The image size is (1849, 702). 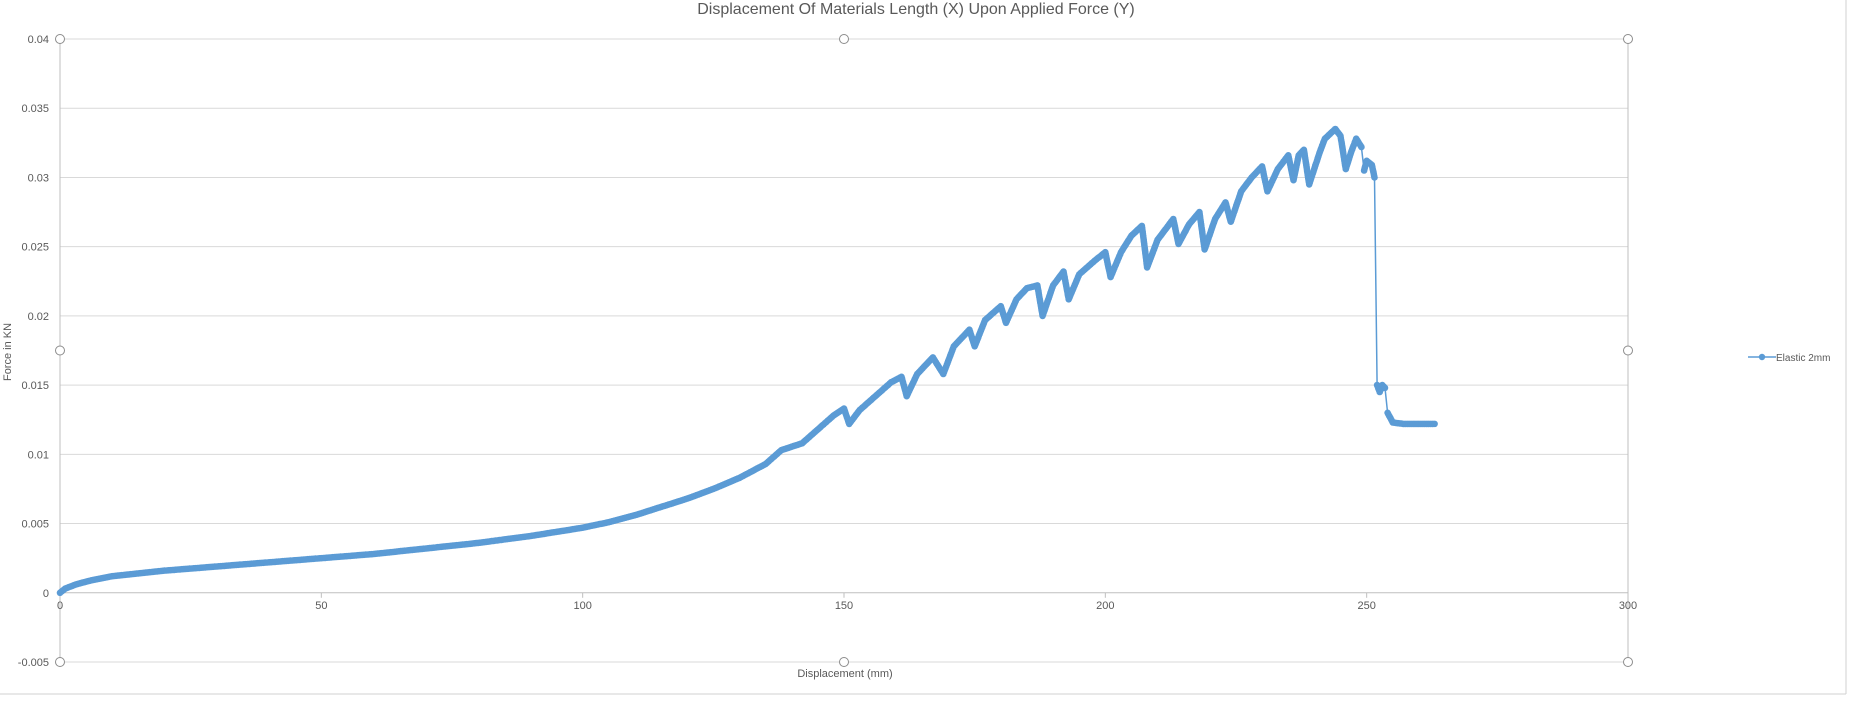 What do you see at coordinates (321, 606) in the screenshot?
I see `x-tick-label: 50` at bounding box center [321, 606].